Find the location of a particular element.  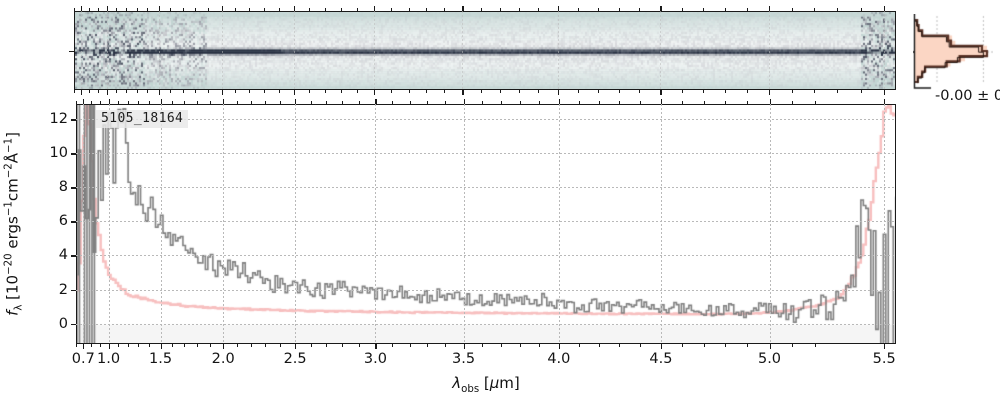

x-tick-label: 5.0 is located at coordinates (769, 359).